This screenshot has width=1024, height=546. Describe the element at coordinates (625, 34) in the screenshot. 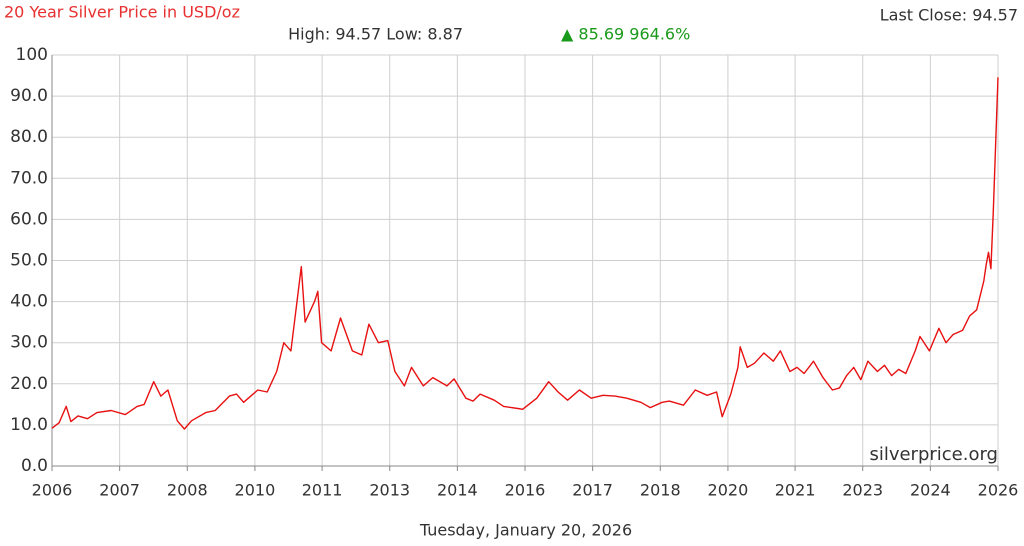

I see `change: ▲ 85.69 964.6%` at that location.